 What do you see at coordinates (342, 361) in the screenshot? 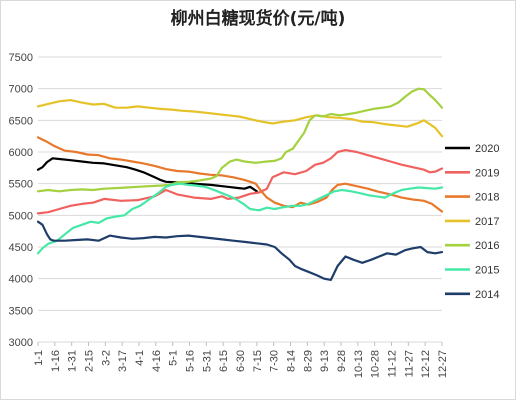
I see `x-tick-label: 9-28` at bounding box center [342, 361].